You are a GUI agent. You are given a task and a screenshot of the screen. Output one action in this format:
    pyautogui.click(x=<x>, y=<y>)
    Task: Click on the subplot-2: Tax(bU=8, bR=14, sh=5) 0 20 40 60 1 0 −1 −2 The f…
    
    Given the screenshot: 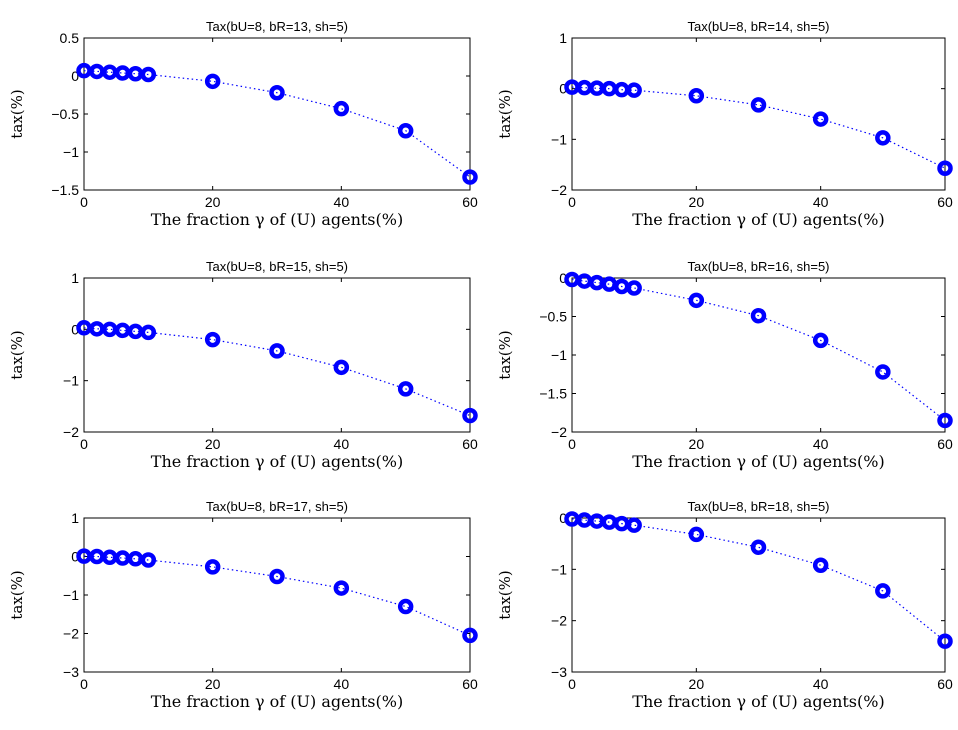 What is the action you would take?
    pyautogui.click(x=724, y=124)
    